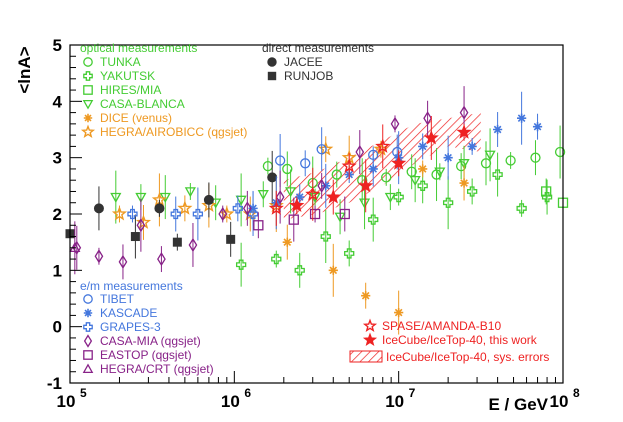 Image resolution: width=623 pixels, height=422 pixels. I want to click on legend-entry: IceCube/IceTop-40, sys. errors, so click(449, 357).